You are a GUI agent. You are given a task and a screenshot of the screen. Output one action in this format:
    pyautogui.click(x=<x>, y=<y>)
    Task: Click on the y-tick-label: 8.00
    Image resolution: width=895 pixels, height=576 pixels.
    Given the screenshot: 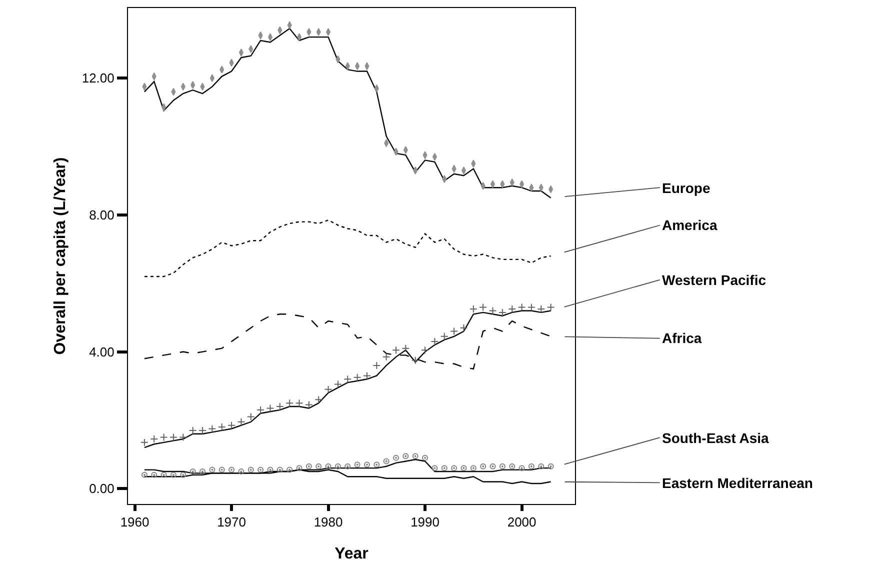 What is the action you would take?
    pyautogui.click(x=101, y=215)
    